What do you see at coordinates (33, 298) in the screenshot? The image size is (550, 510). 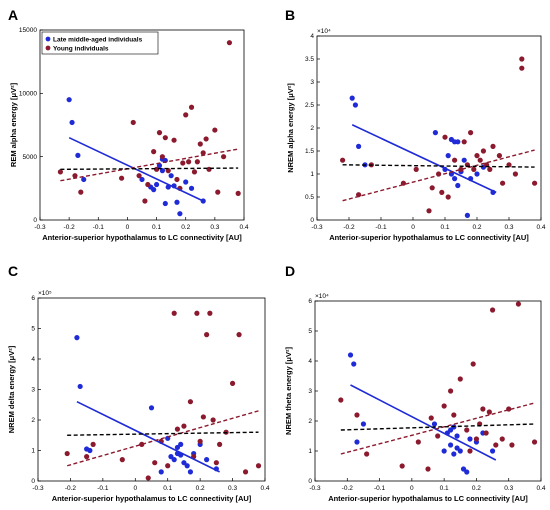 I see `y-tick-label: 6` at bounding box center [33, 298].